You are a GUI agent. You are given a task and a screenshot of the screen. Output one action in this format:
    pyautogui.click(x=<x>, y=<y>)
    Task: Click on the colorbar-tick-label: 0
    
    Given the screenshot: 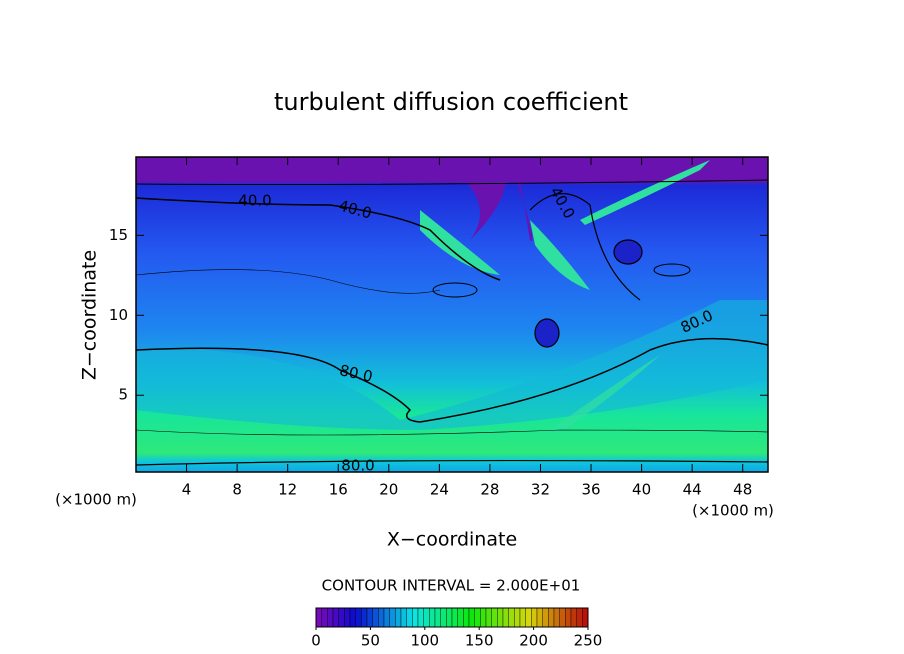 What is the action you would take?
    pyautogui.click(x=316, y=641)
    